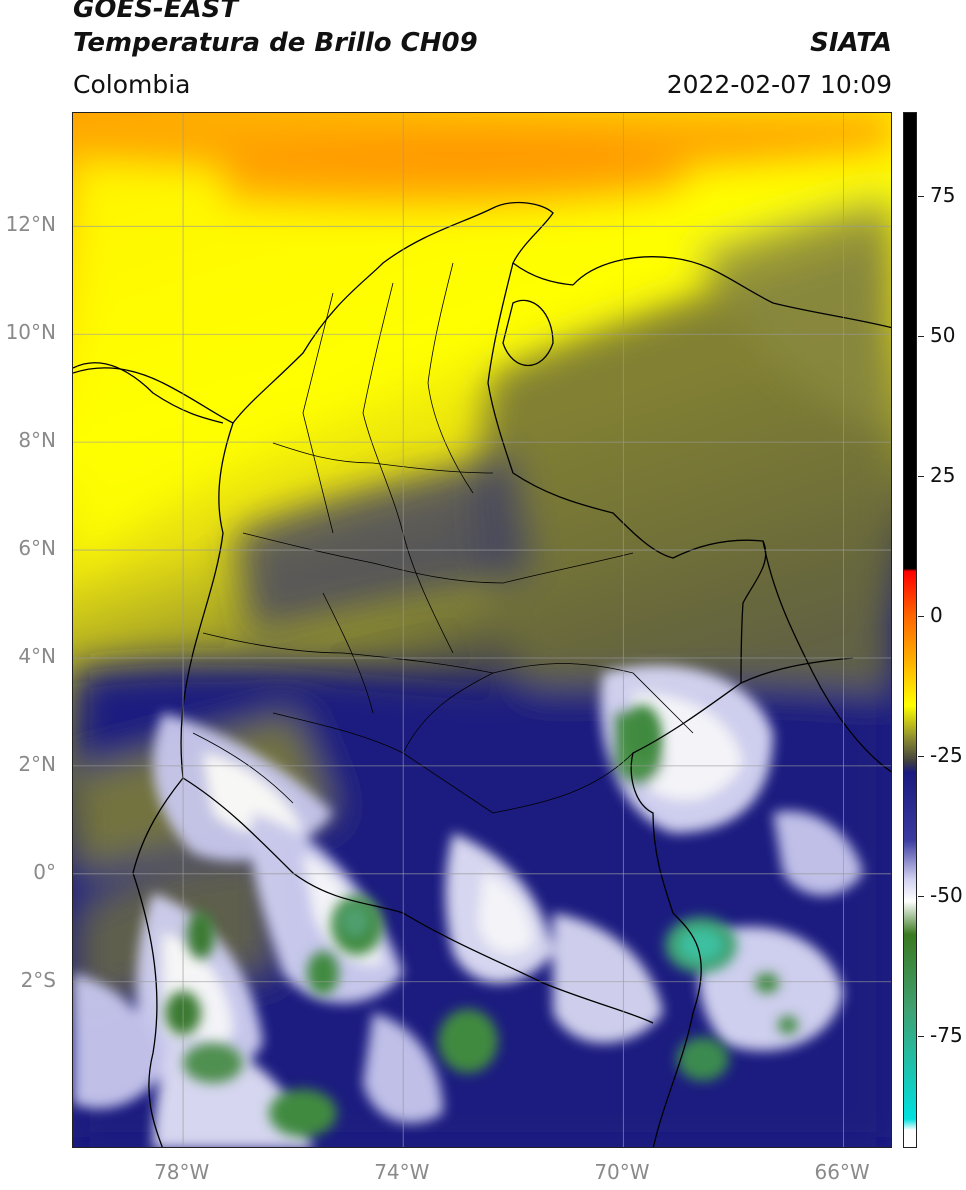  Describe the element at coordinates (156, 12) in the screenshot. I see `satellite-title: GOES-EAST` at that location.